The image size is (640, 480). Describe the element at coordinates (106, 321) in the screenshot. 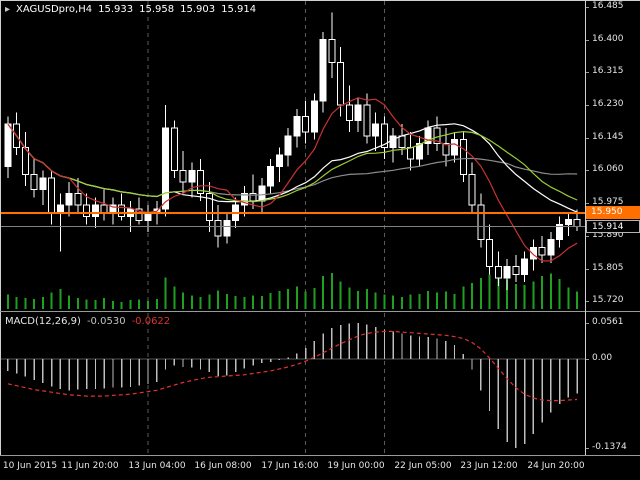

I see `macd-main-value: -0.0530` at that location.